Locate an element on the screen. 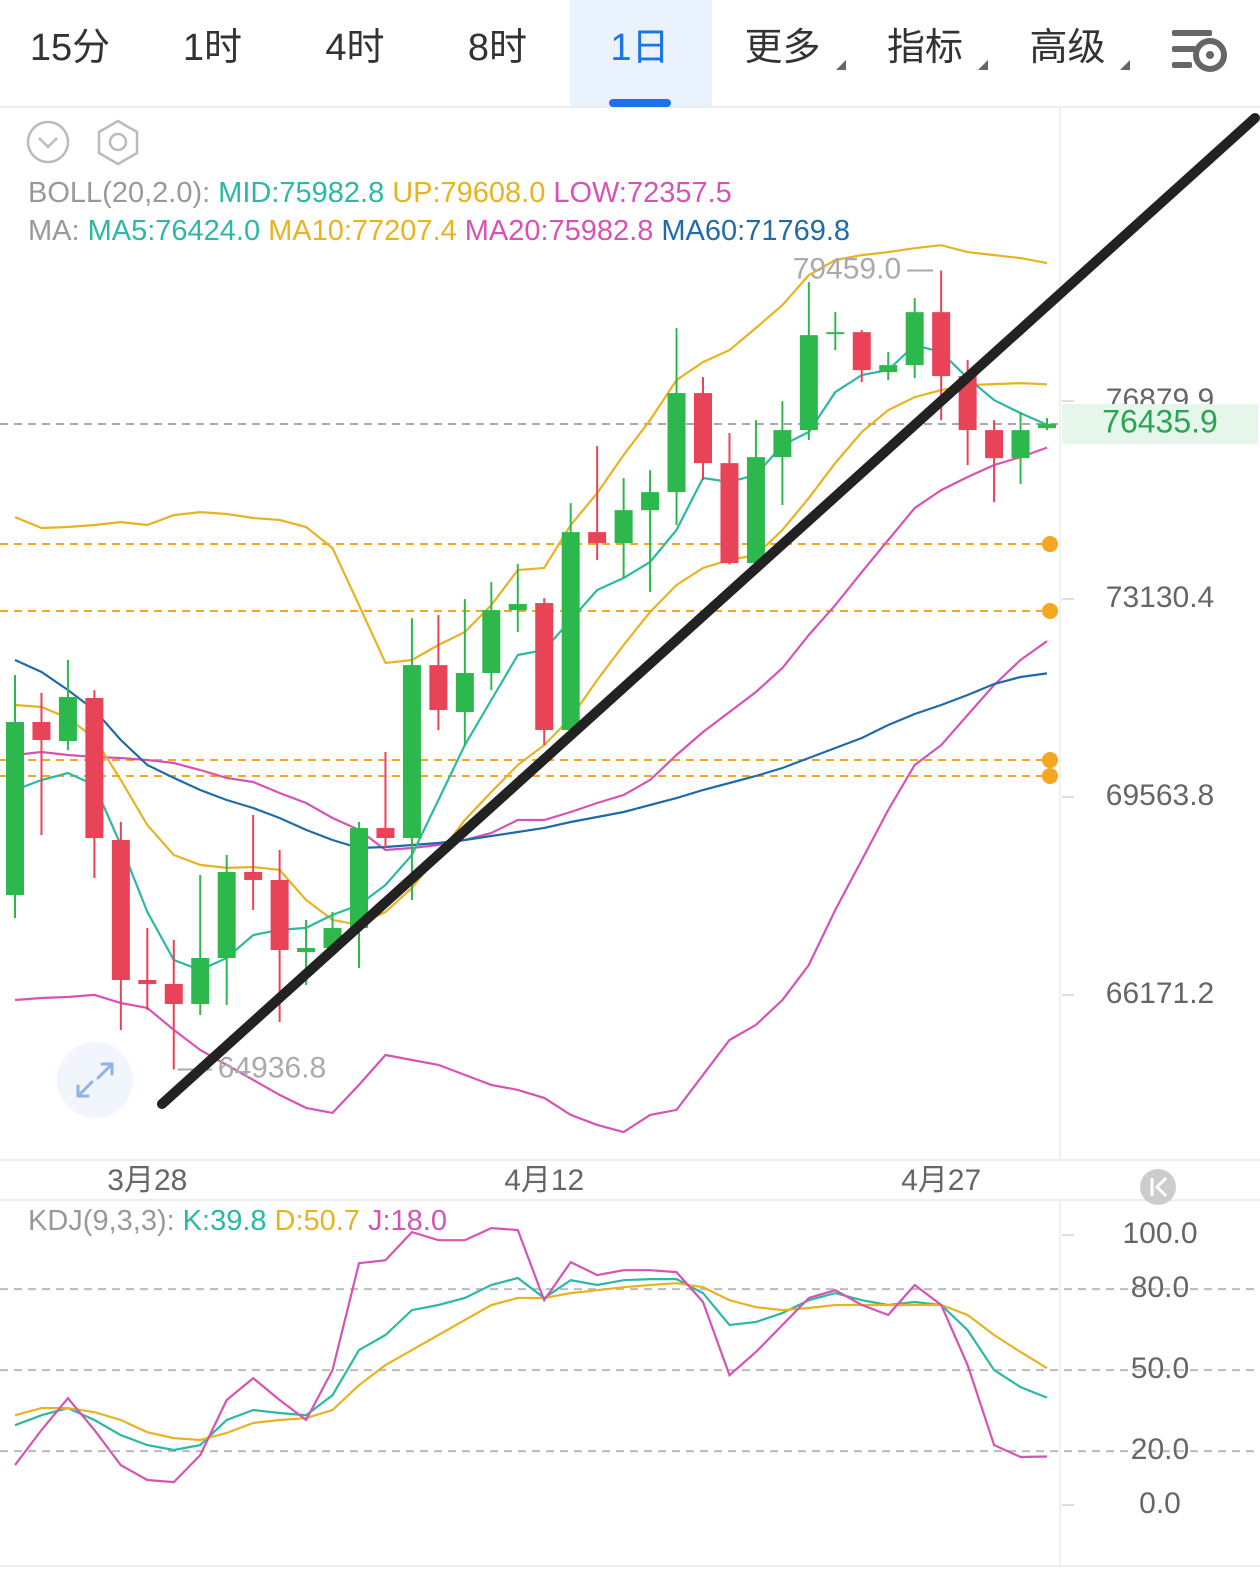 Image resolution: width=1260 pixels, height=1572 pixels. tab: 1时 is located at coordinates (212, 48).